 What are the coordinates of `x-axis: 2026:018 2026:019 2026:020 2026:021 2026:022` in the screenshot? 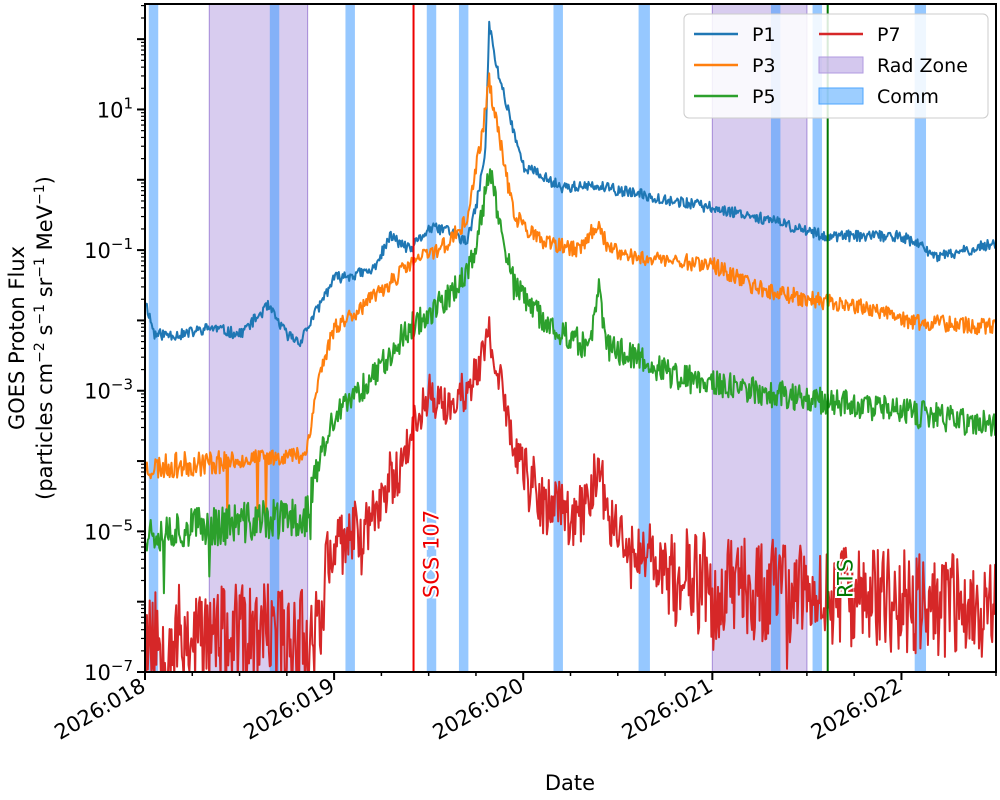 It's located at (523, 708).